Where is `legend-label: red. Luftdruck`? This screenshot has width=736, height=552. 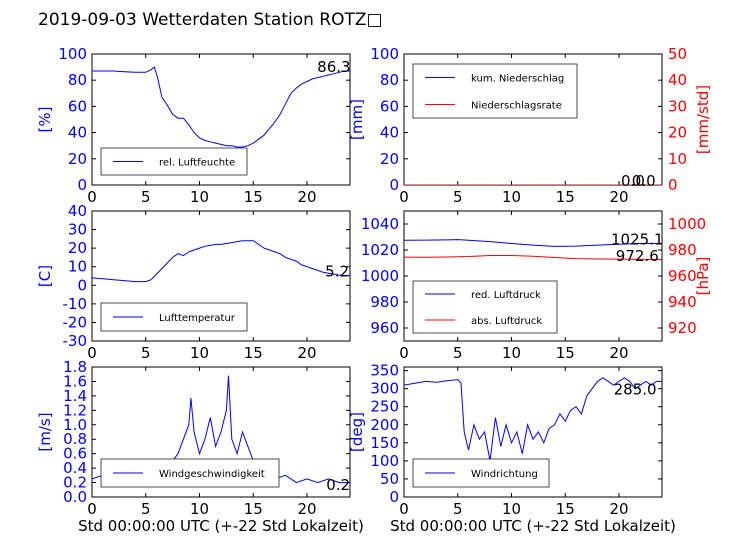
legend-label: red. Luftdruck is located at coordinates (506, 295).